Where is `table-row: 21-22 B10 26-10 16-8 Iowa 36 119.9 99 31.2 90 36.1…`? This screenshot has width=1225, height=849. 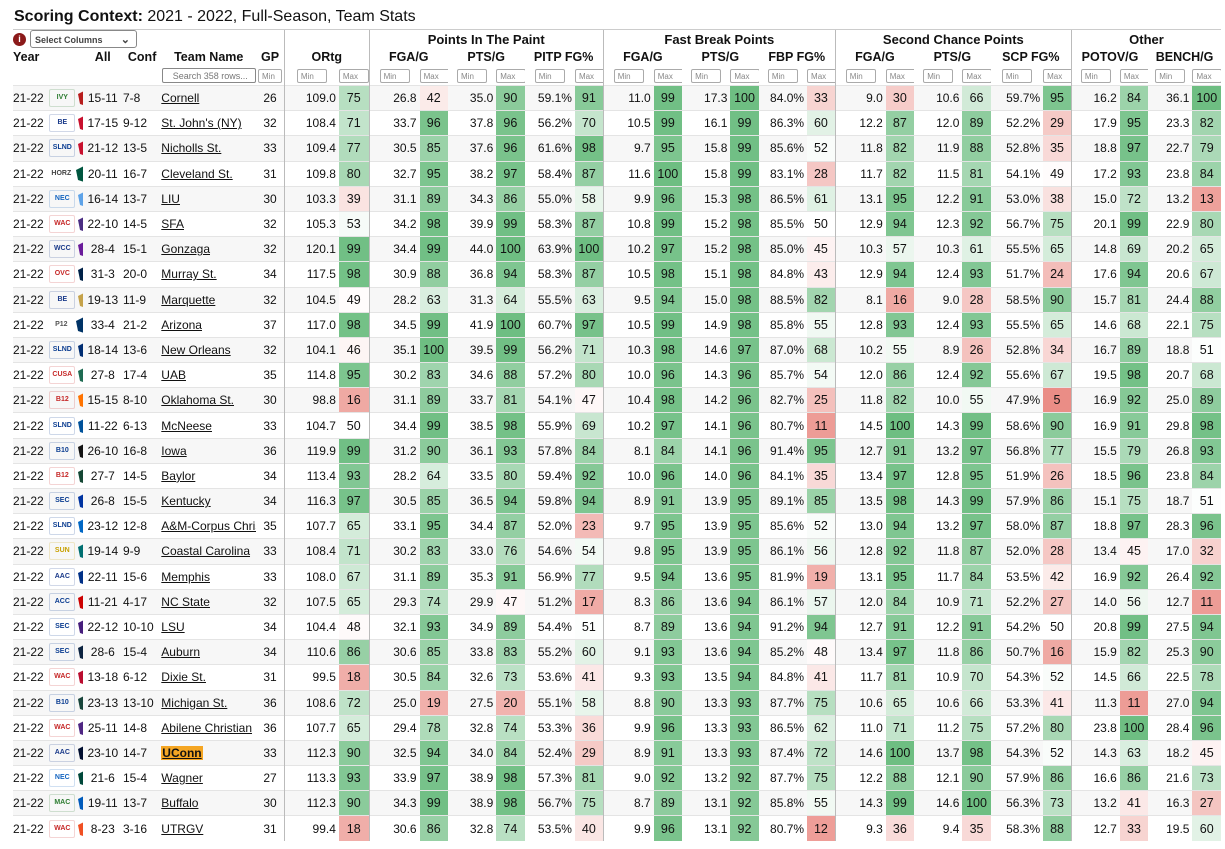
table-row: 21-22 B10 26-10 16-8 Iowa 36 119.9 99 31.2 90 36.1… is located at coordinates (617, 450).